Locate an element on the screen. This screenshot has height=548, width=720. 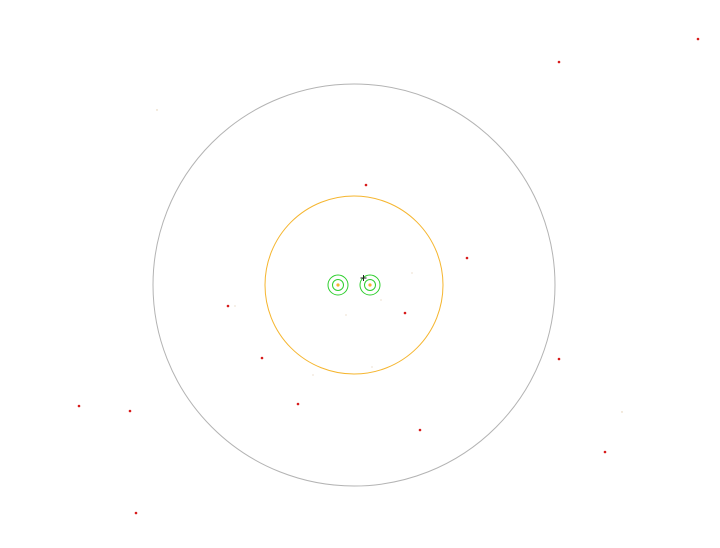
crosshair-icon is located at coordinates (363, 278).